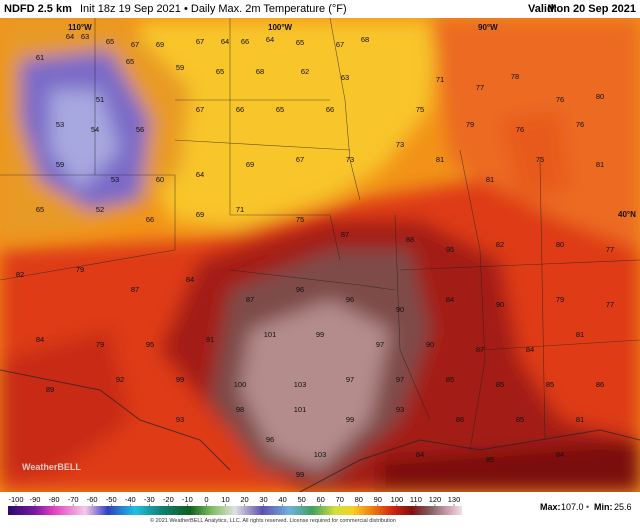 This screenshot has height=531, width=640. Describe the element at coordinates (15, 499) in the screenshot. I see `colorbar-tick-label: -100` at that location.